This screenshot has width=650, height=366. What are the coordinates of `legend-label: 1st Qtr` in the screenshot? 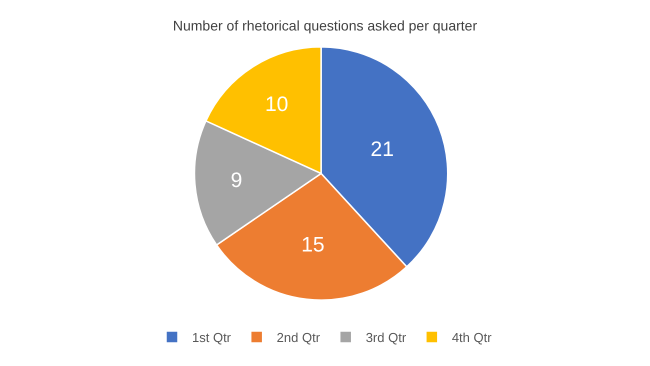 It's located at (212, 338).